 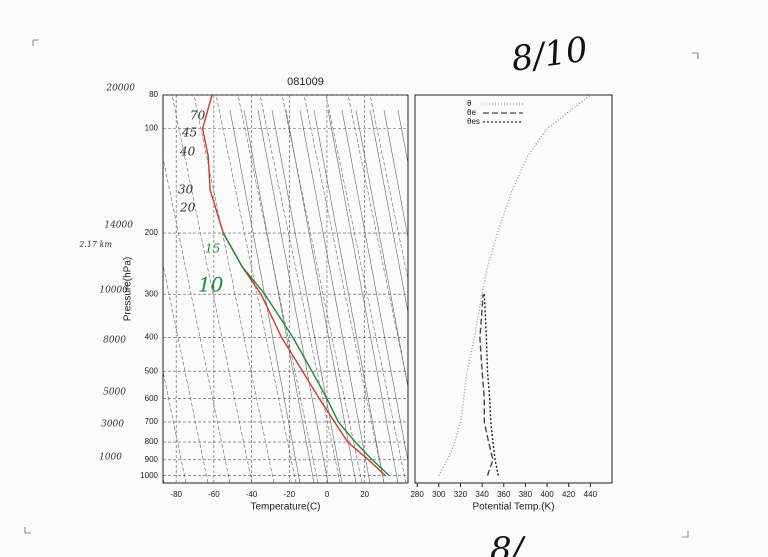 What do you see at coordinates (212, 249) in the screenshot?
I see `handwritten-note: 15` at bounding box center [212, 249].